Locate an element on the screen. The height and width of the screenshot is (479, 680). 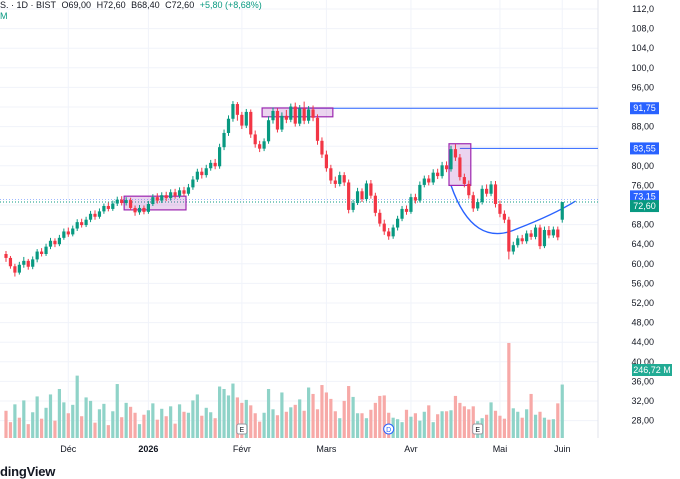
y-tick-label: 28,00 is located at coordinates (642, 421).